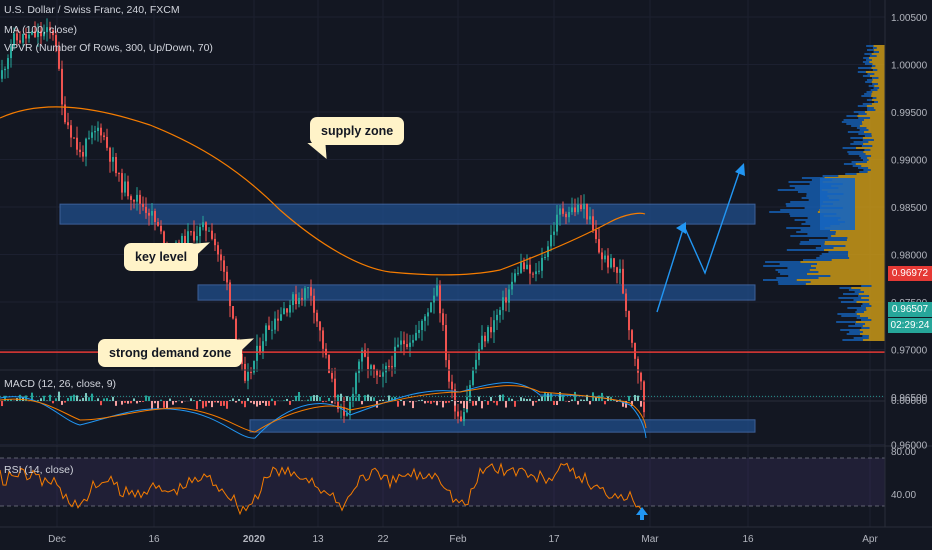  Describe the element at coordinates (910, 309) in the screenshot. I see `current-price-tag: 0.96507` at that location.